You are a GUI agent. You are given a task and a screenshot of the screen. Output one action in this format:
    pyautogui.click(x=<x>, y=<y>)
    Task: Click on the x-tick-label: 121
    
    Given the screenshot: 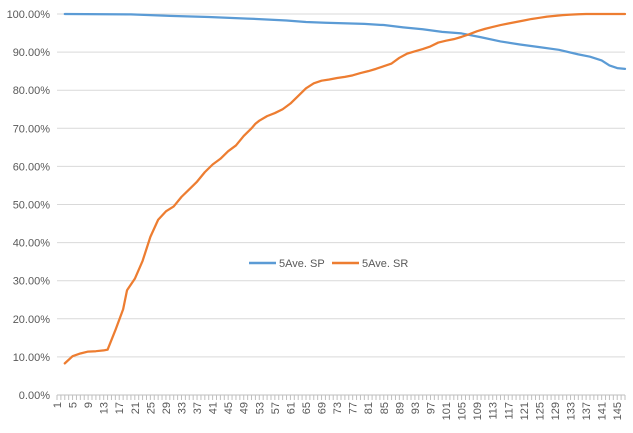 What is the action you would take?
    pyautogui.click(x=525, y=411)
    